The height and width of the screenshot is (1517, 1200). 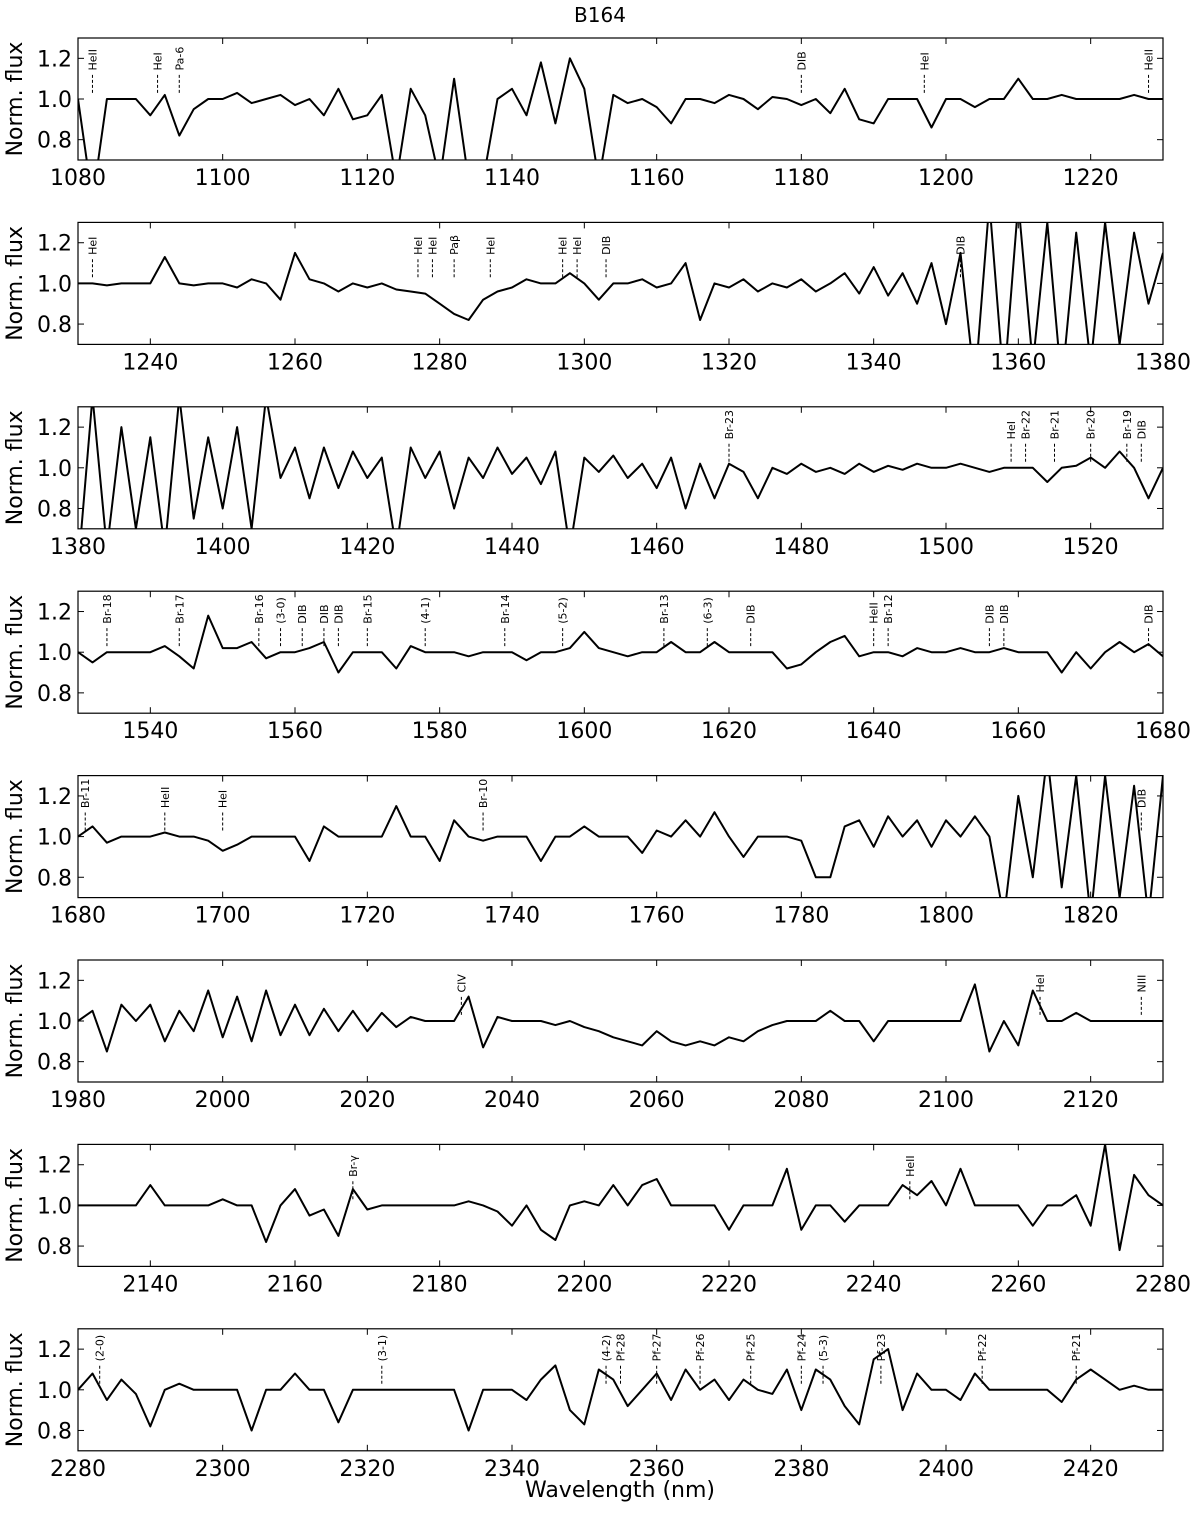 I want to click on annotation-label: (2-0), so click(x=100, y=1348).